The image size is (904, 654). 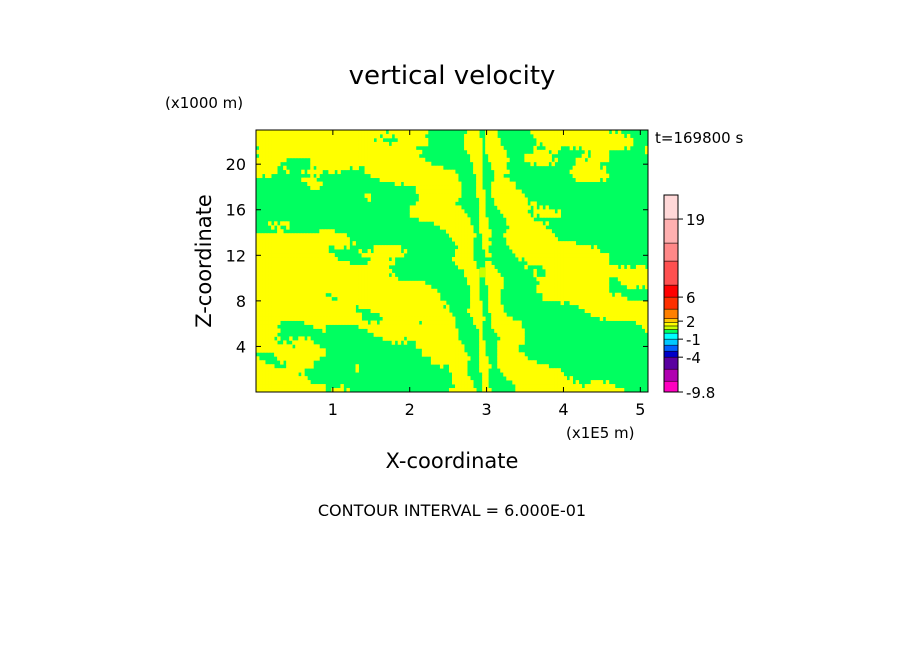 I want to click on x-axis-title: X-coordinate, so click(x=452, y=461).